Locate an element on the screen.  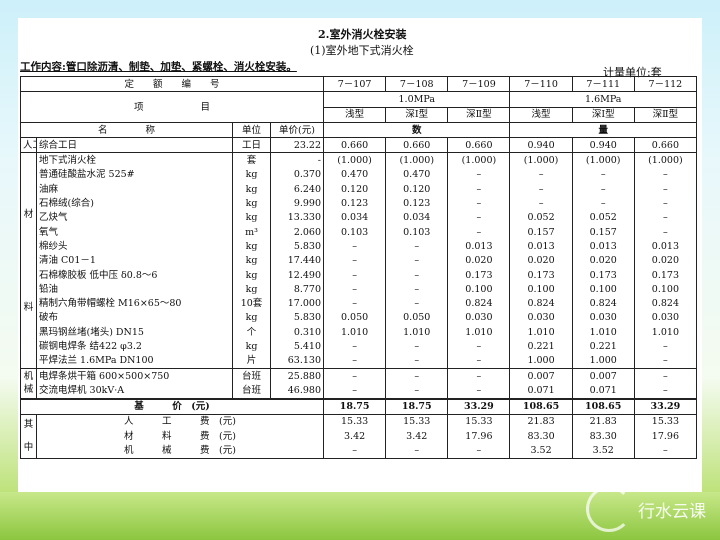
price-header: 单价(元) is located at coordinates (297, 130).